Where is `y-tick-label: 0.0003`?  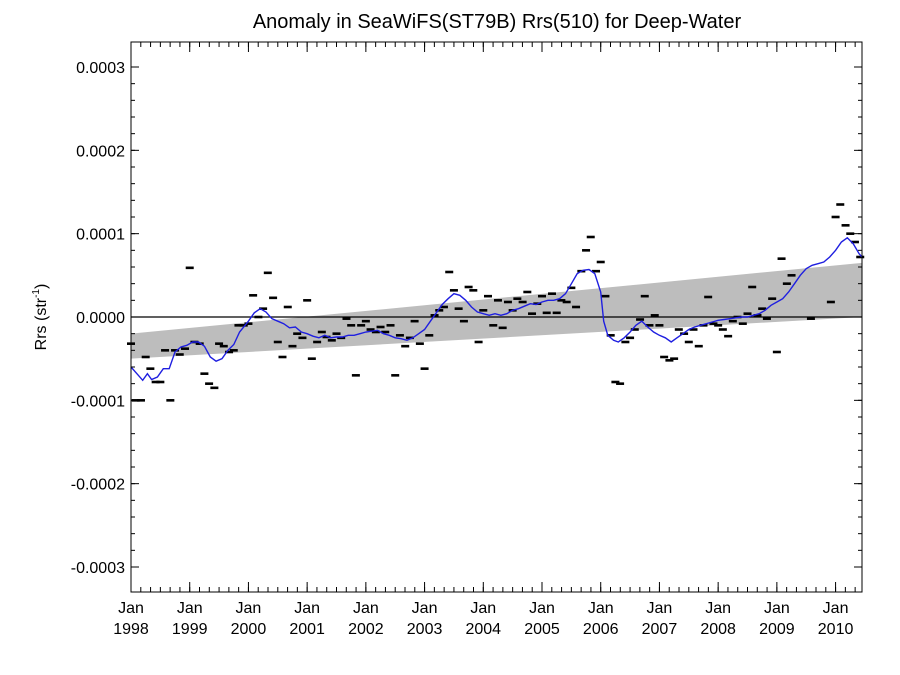 y-tick-label: 0.0003 is located at coordinates (100, 68).